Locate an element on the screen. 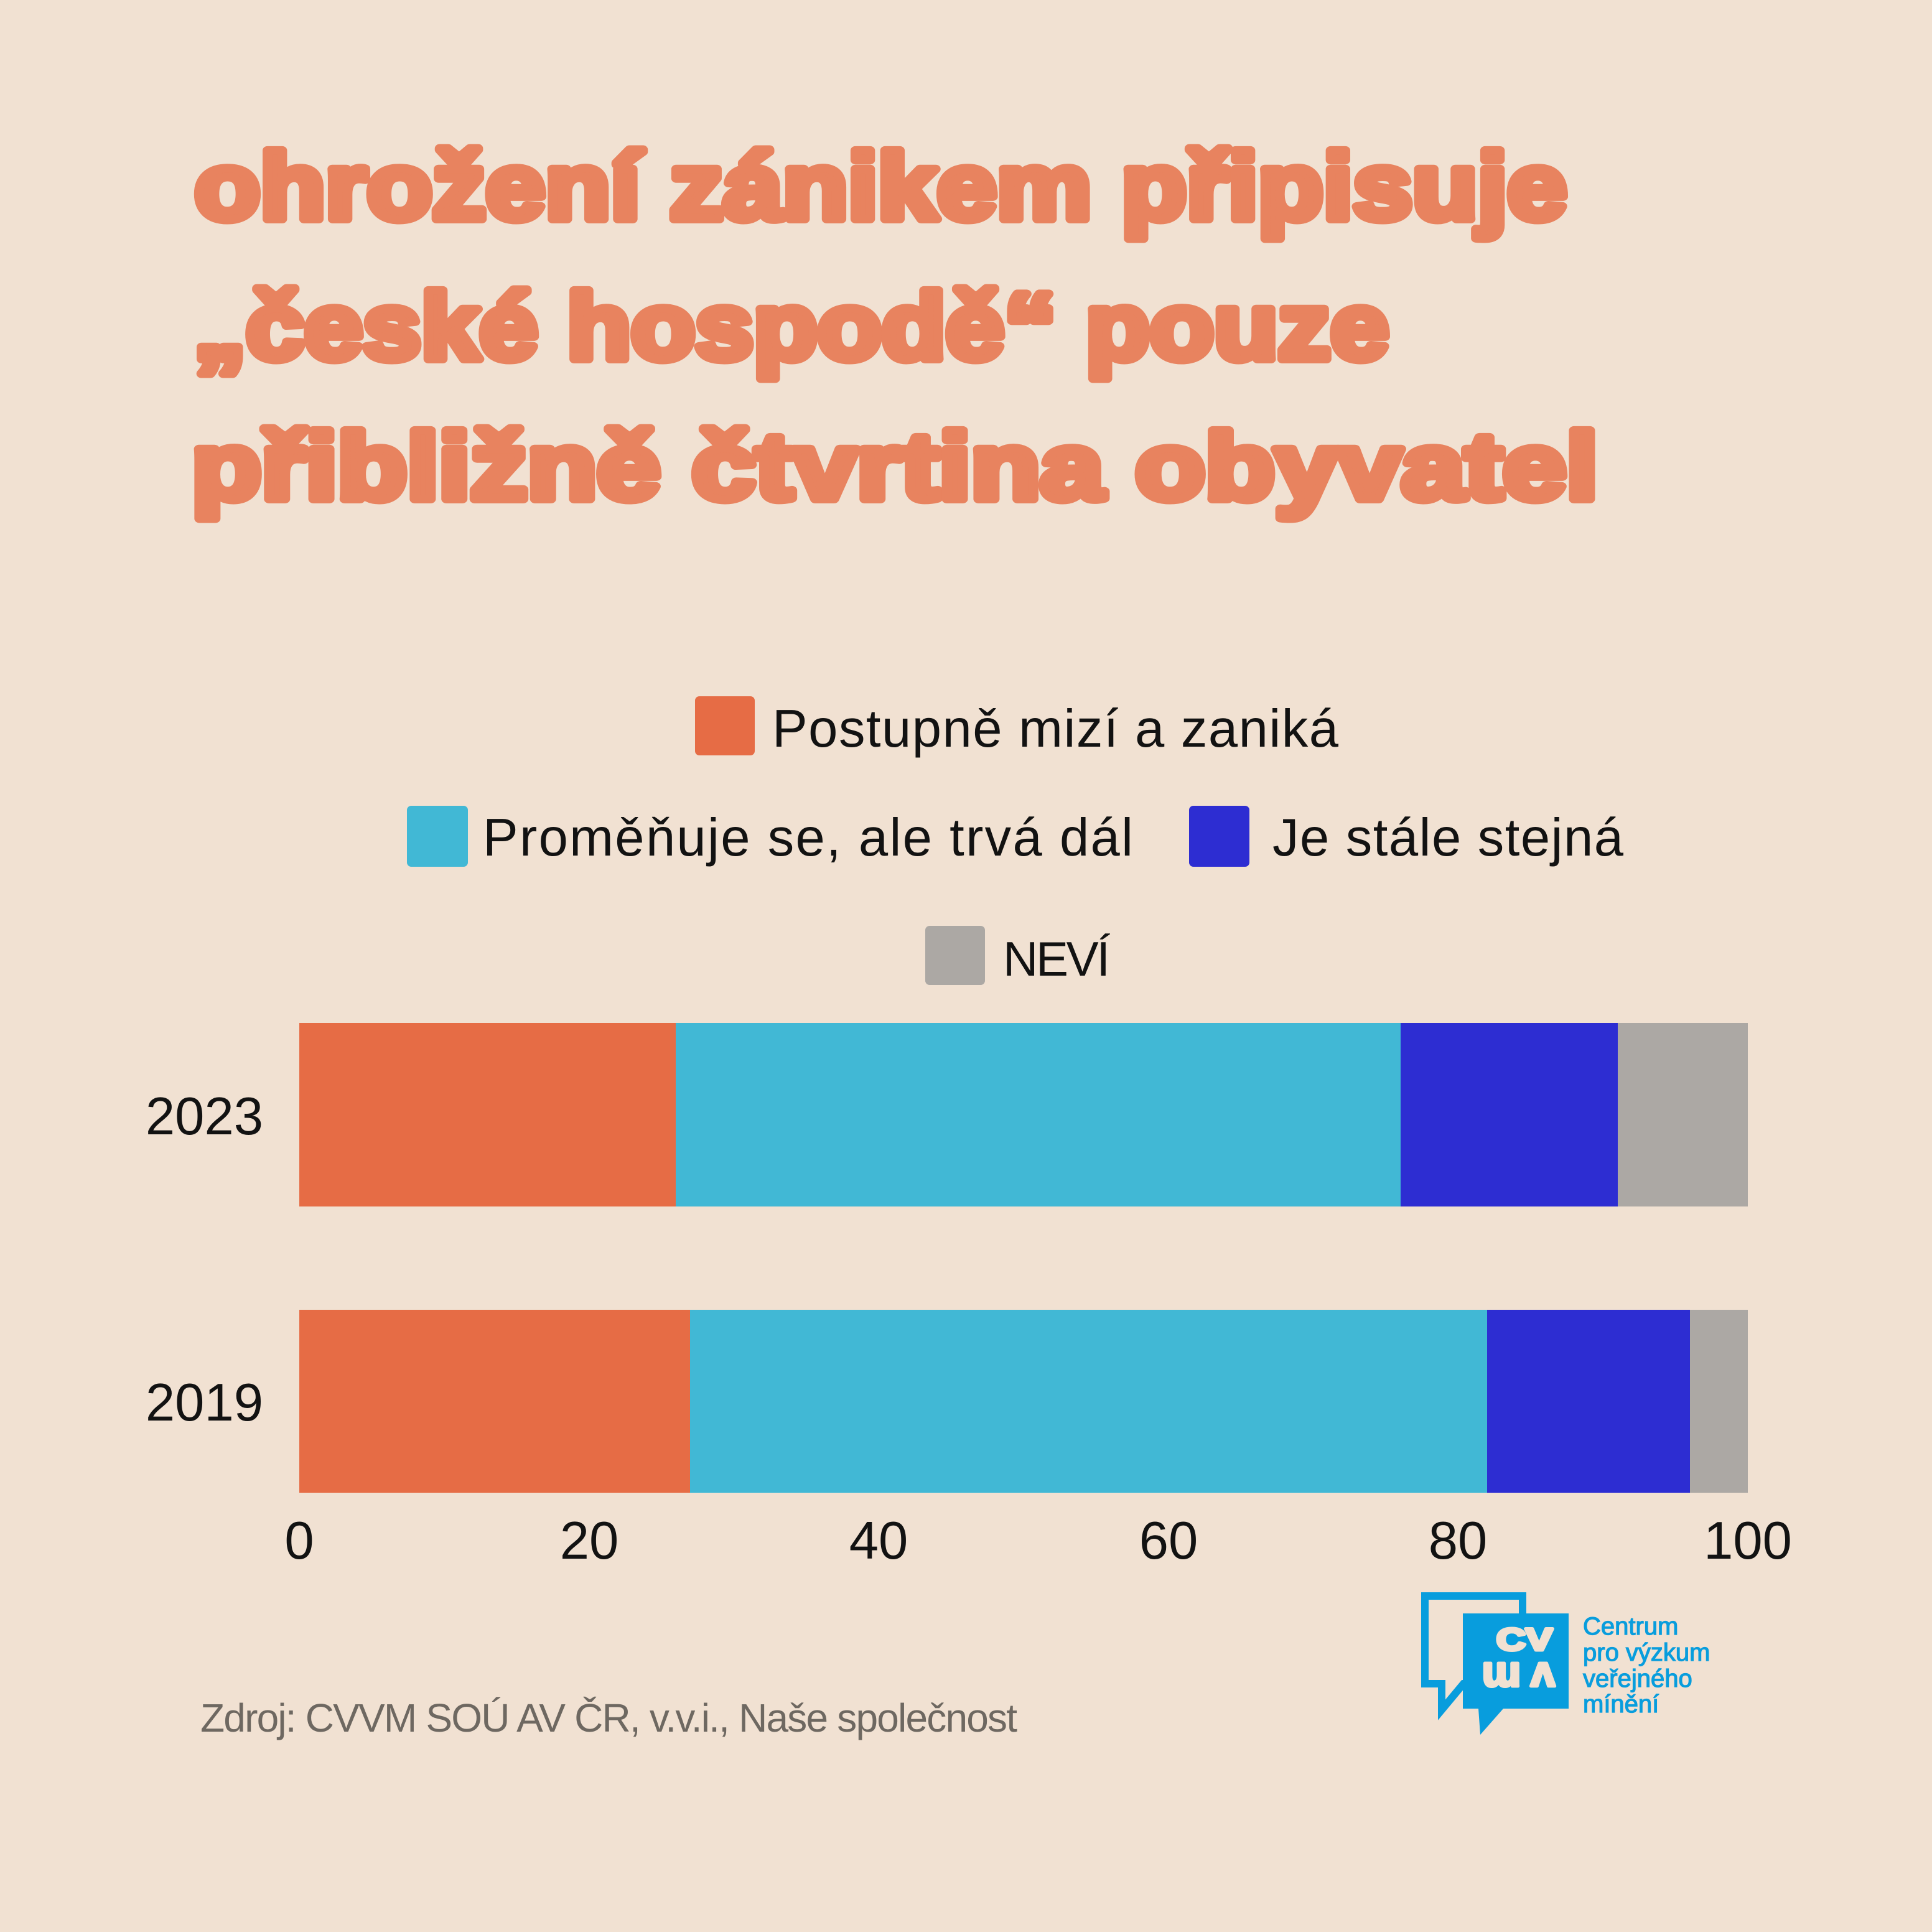 The image size is (1932, 1932). svg-text: mínění is located at coordinates (1621, 1704).